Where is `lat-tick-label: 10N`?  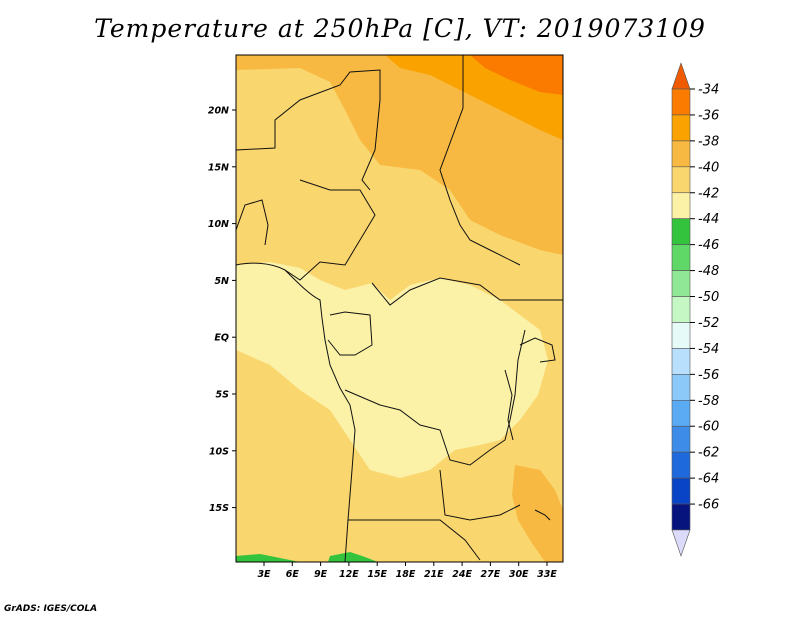
lat-tick-label: 10N is located at coordinates (218, 224).